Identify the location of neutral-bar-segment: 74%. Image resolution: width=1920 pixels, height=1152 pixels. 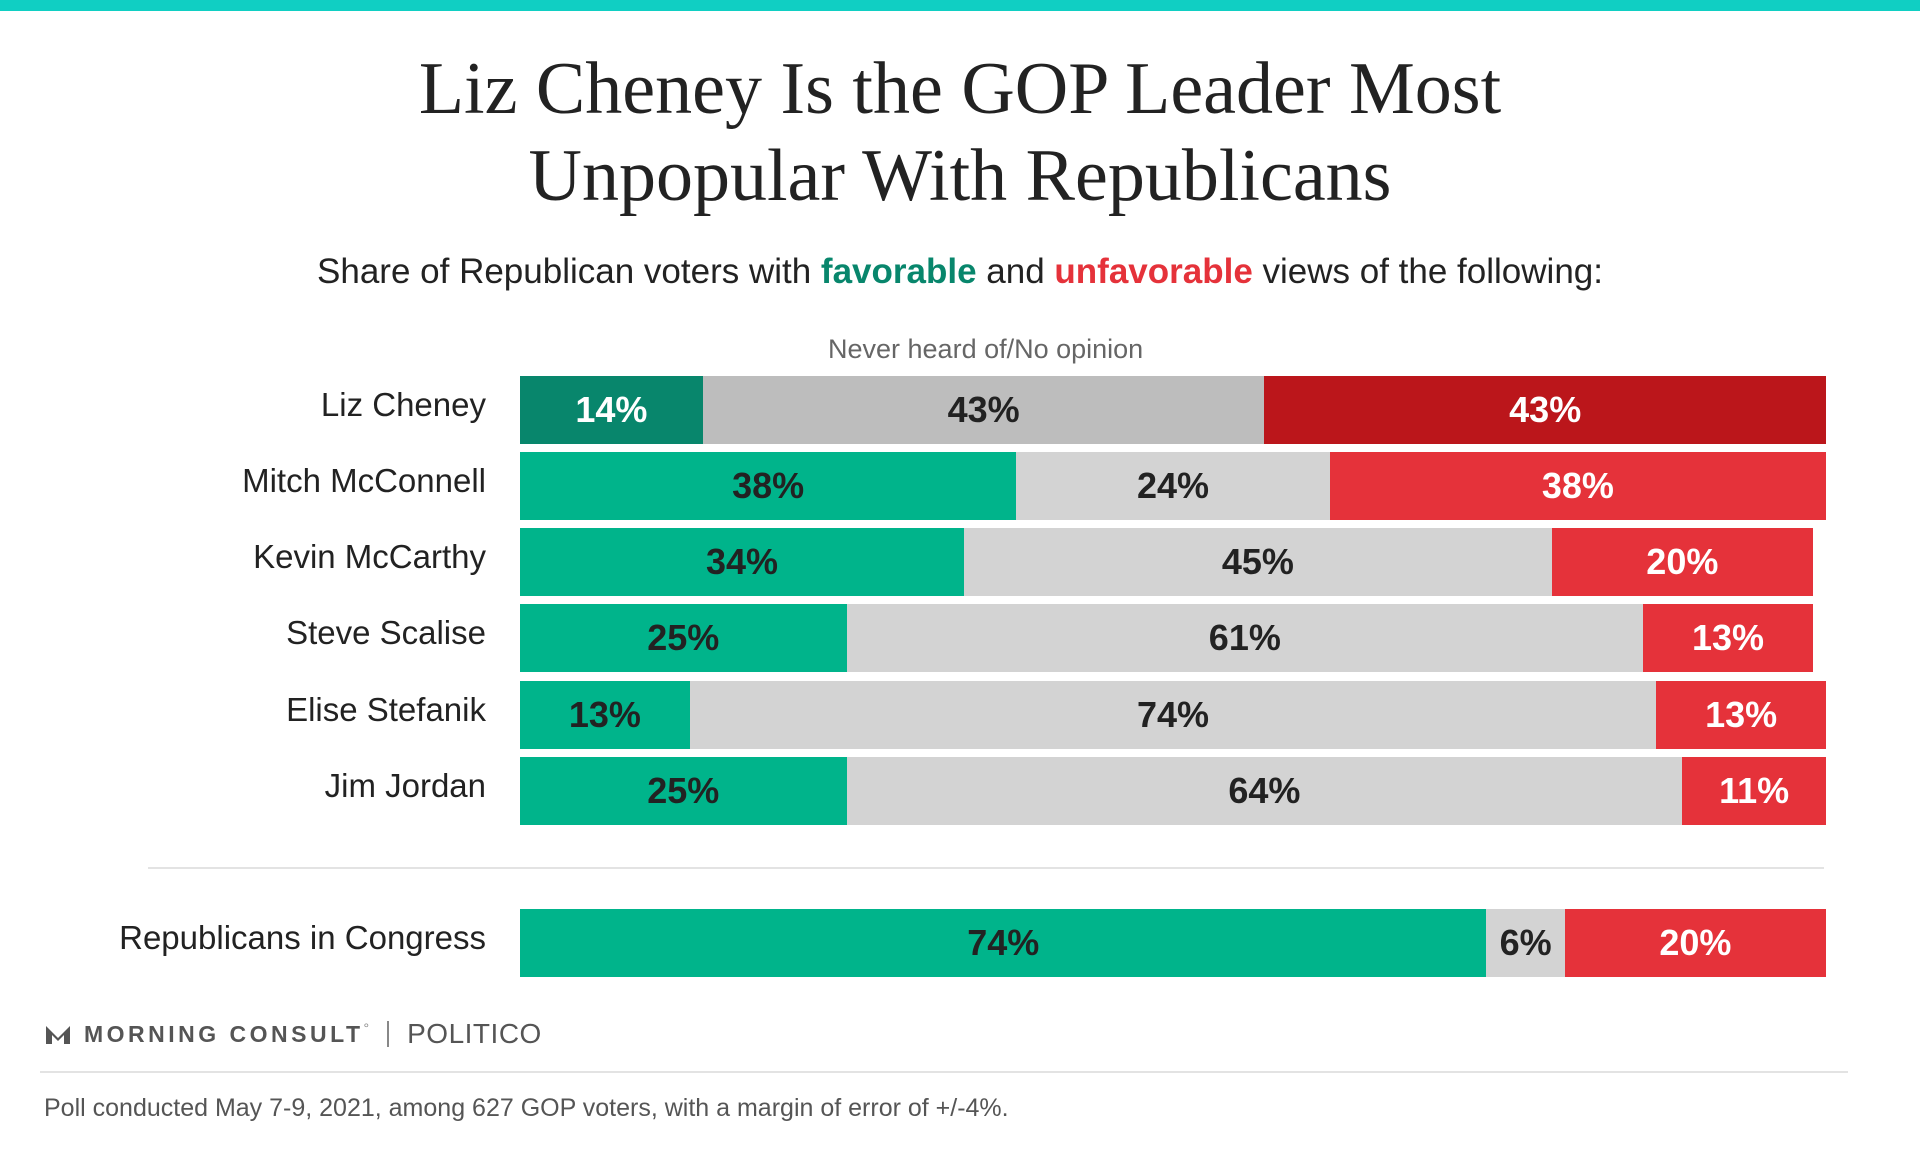
(1173, 715).